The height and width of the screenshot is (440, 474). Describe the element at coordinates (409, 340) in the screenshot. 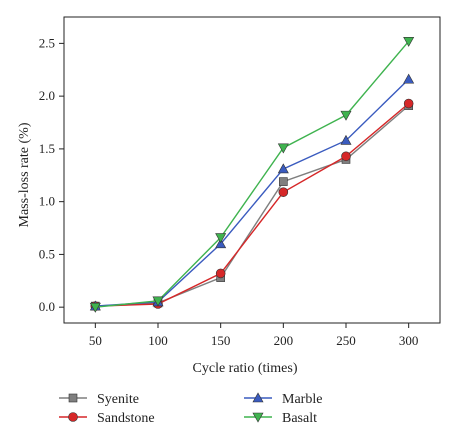

I see `x-tick-label: 300` at that location.